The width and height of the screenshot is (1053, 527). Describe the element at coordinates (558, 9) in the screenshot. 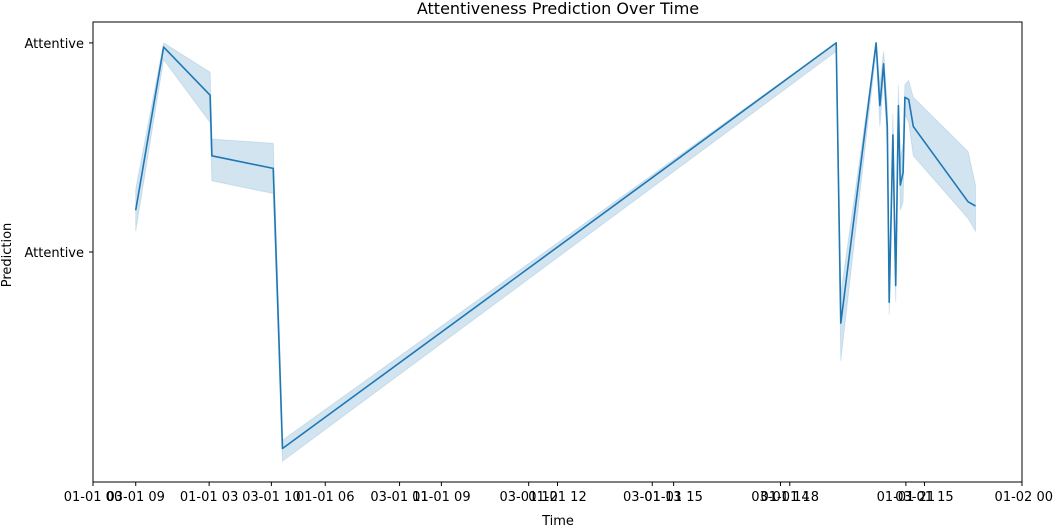

I see `chart-title: Attentiveness Prediction Over Time` at that location.